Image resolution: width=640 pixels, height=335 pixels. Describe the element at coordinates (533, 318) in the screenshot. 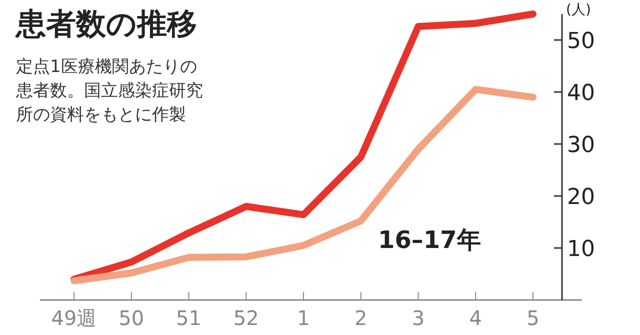

I see `x-tick-label: 5` at that location.